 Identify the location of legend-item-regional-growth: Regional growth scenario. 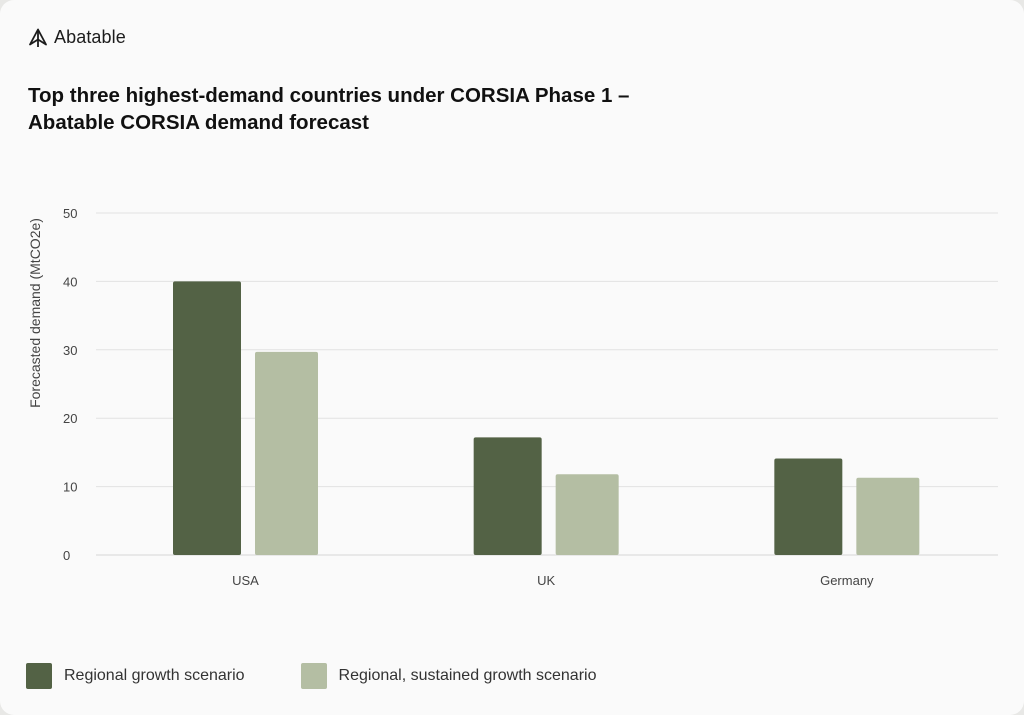
(135, 676).